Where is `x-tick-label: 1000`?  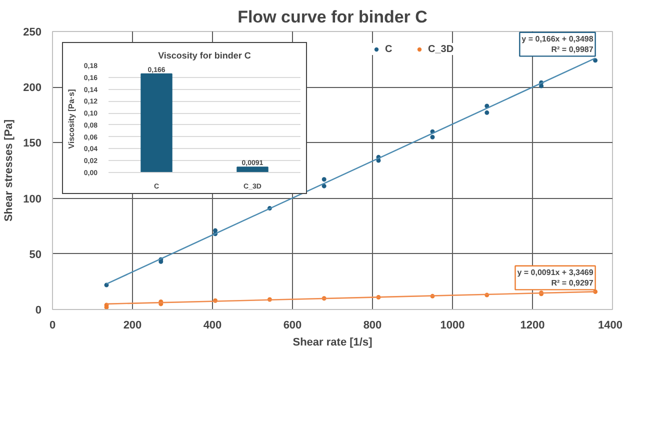 x-tick-label: 1000 is located at coordinates (452, 326).